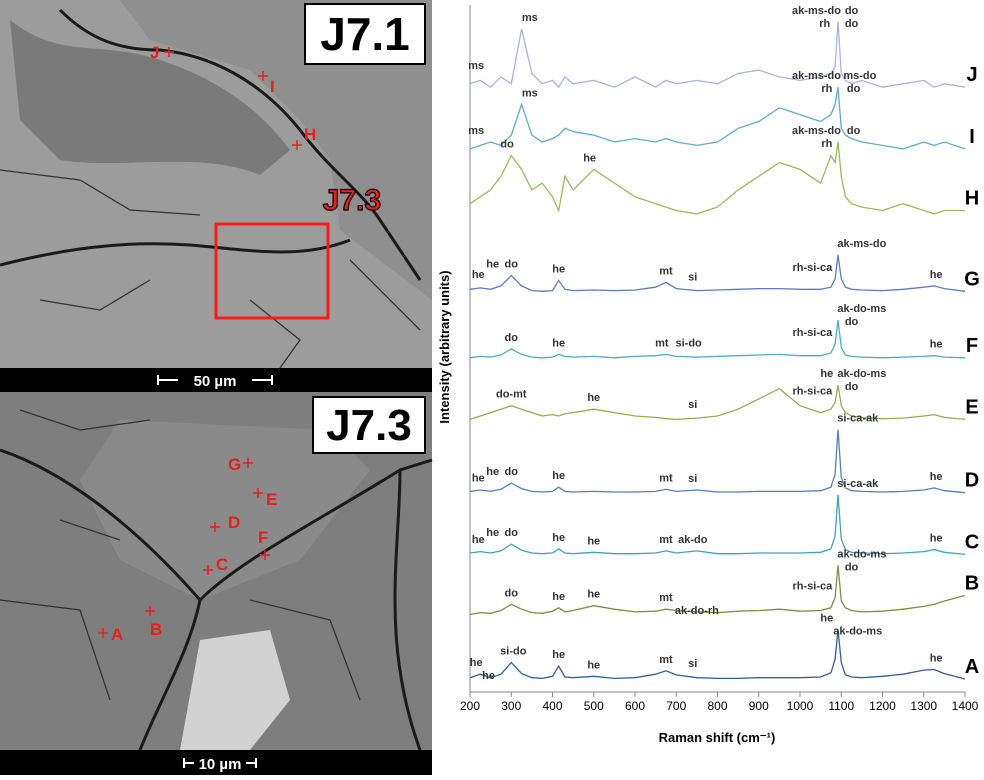 This screenshot has width=984, height=780. What do you see at coordinates (369, 425) in the screenshot?
I see `micrograph-title: J7.3` at bounding box center [369, 425].